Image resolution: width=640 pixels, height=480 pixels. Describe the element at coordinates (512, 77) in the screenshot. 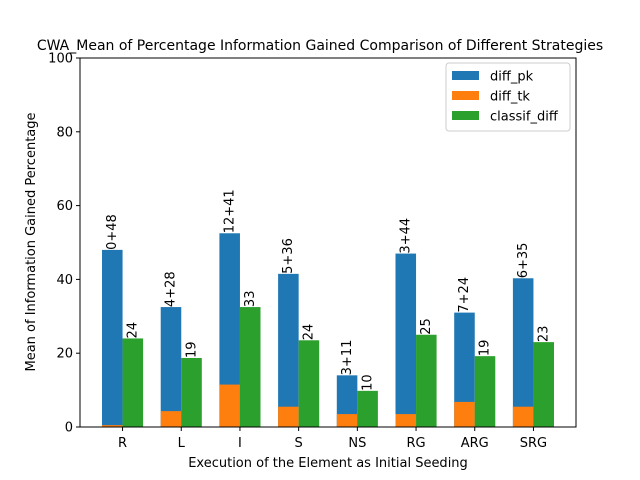

I see `legend-label: diff_pk` at that location.